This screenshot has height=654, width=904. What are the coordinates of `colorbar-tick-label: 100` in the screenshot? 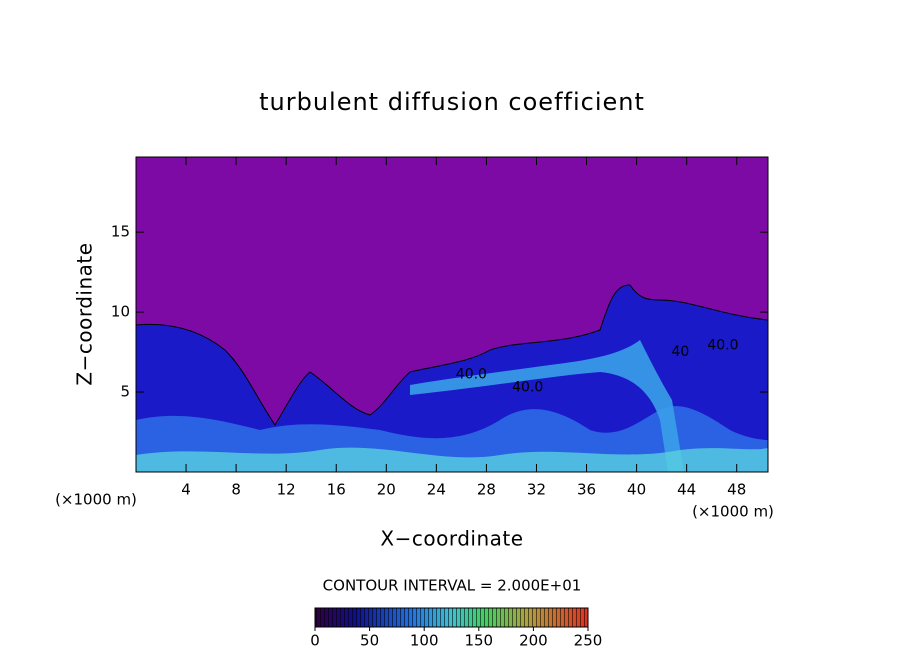 It's located at (424, 641).